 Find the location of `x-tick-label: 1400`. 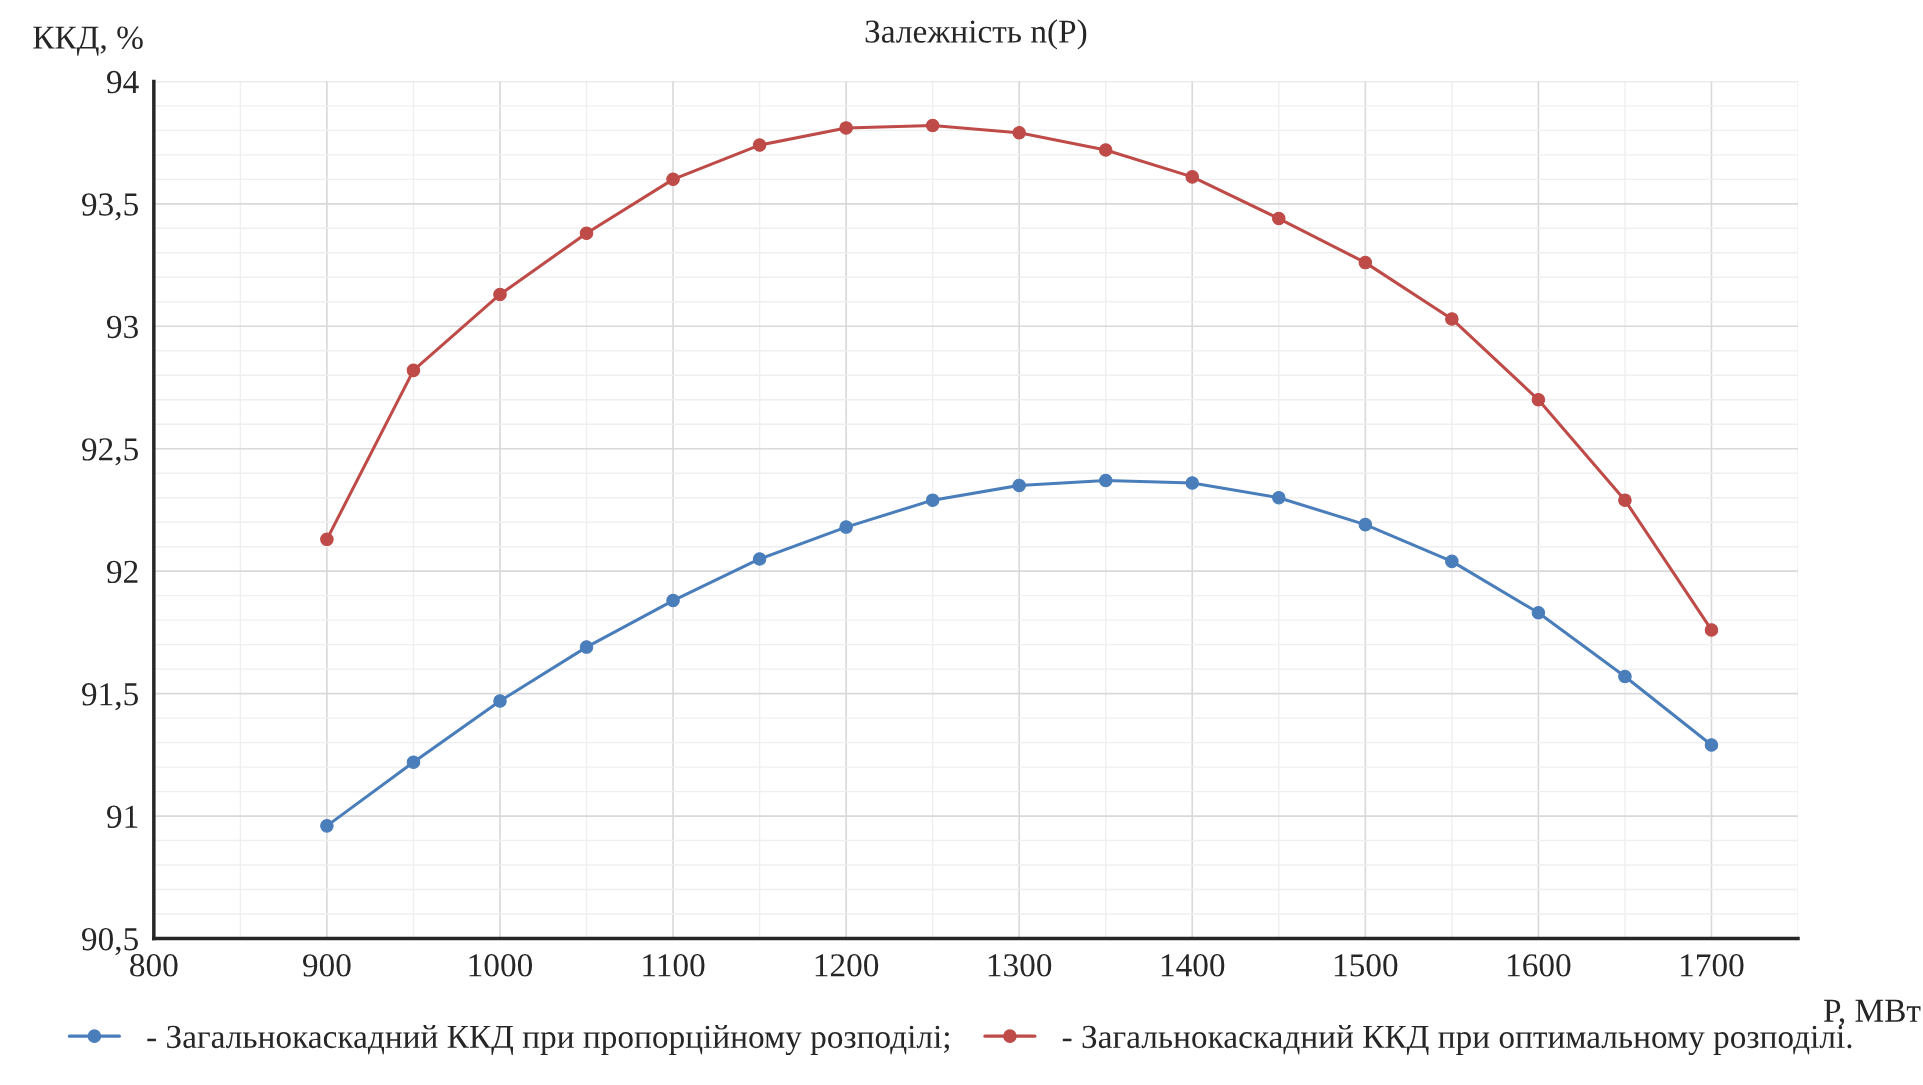

x-tick-label: 1400 is located at coordinates (1193, 965).